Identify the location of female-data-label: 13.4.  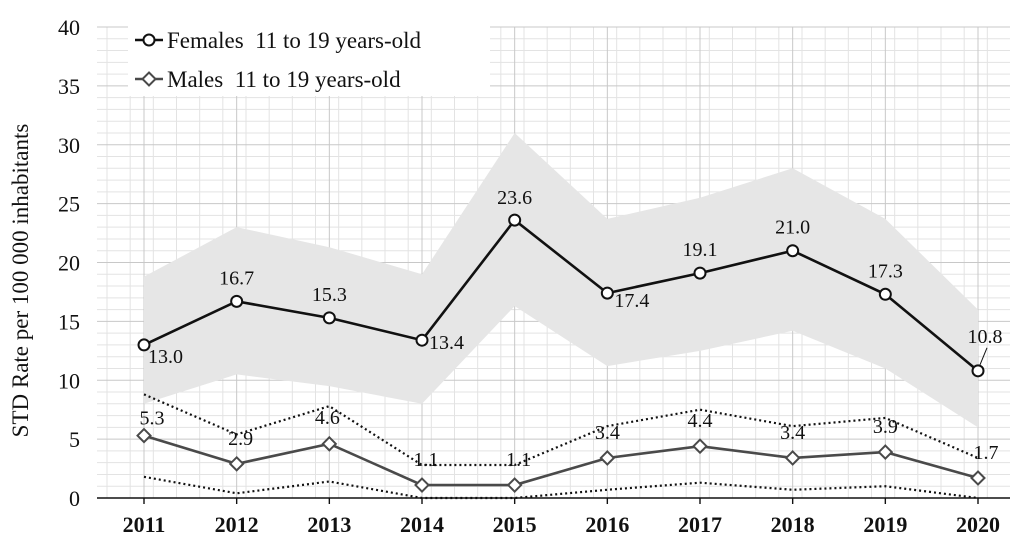
(446, 343).